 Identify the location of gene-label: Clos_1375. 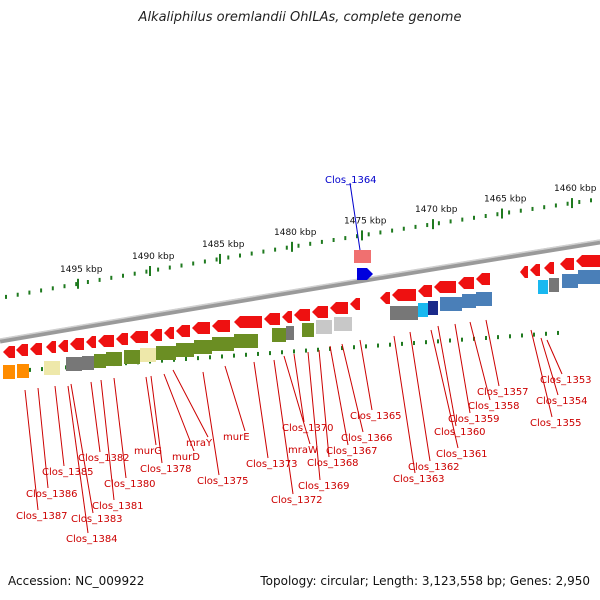
(223, 481).